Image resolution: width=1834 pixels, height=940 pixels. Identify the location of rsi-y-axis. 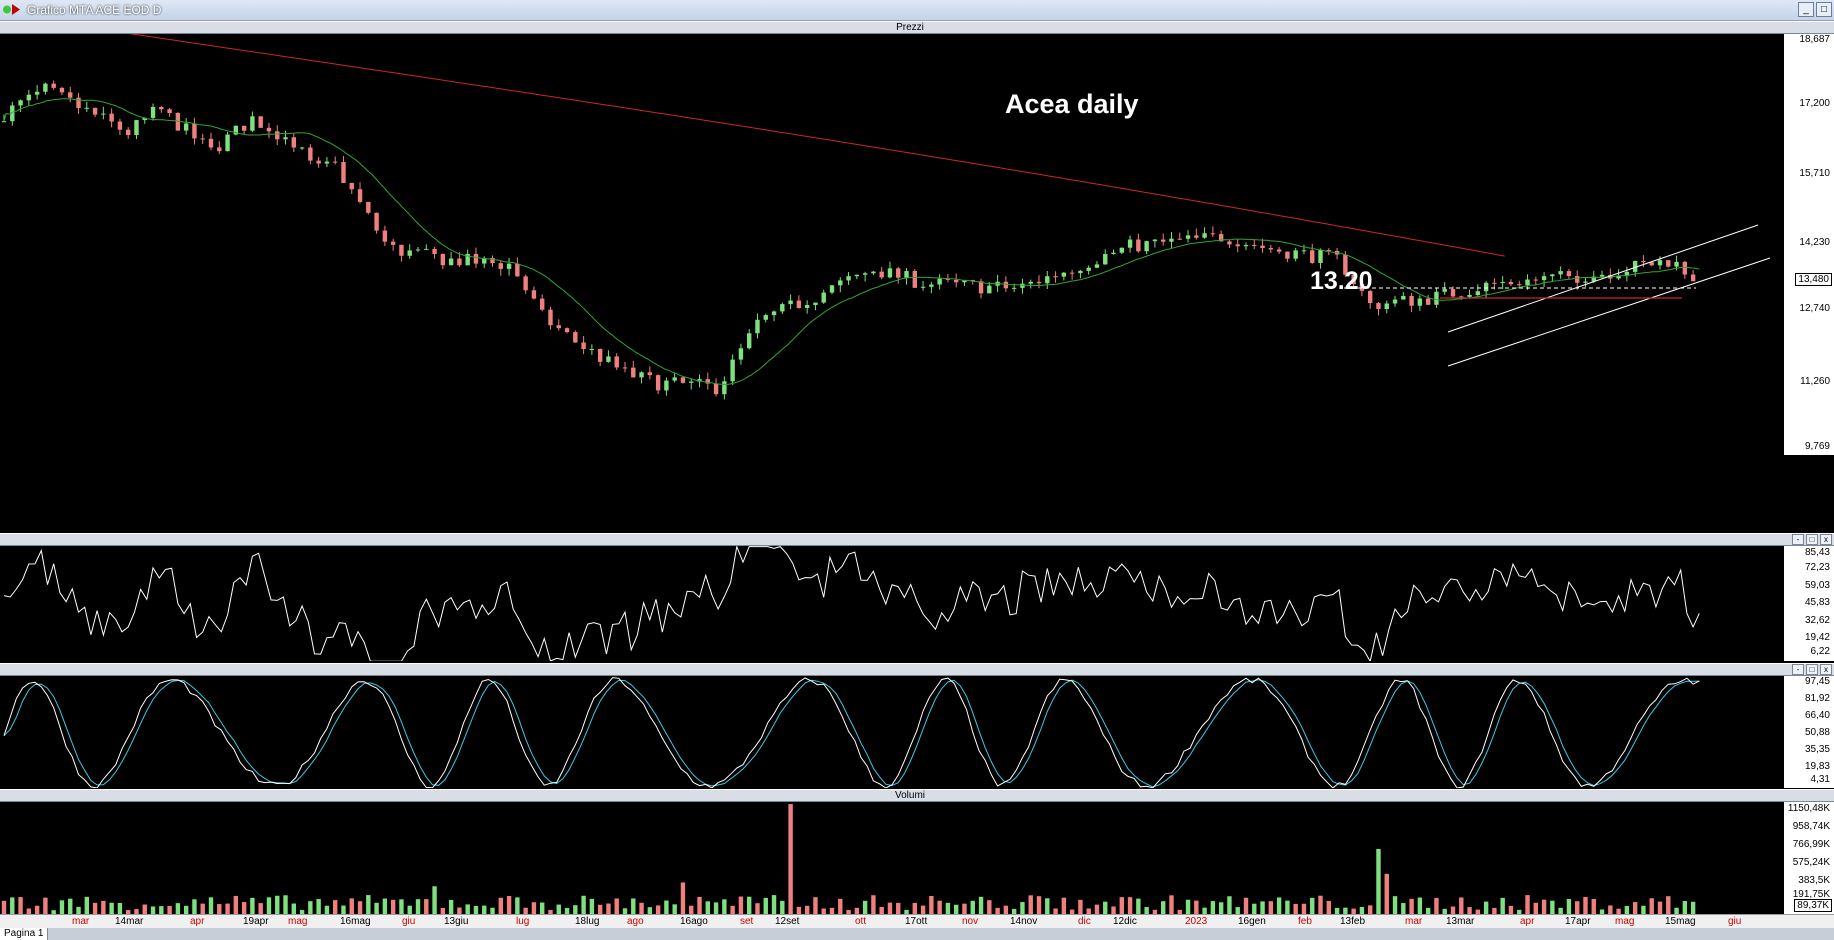
(1809, 603).